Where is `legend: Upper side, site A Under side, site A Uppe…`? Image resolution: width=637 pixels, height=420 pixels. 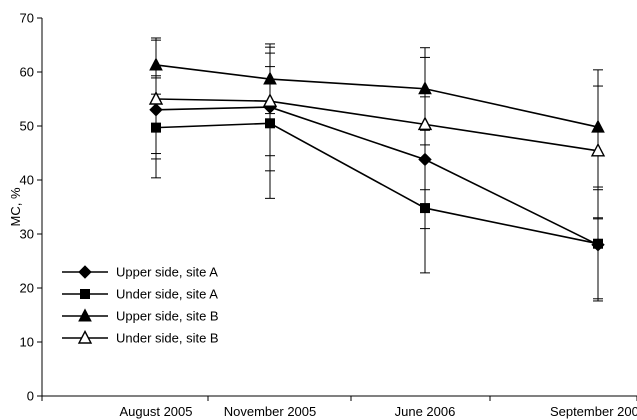
legend: Upper side, site A Under side, site A Uppe… is located at coordinates (140, 305).